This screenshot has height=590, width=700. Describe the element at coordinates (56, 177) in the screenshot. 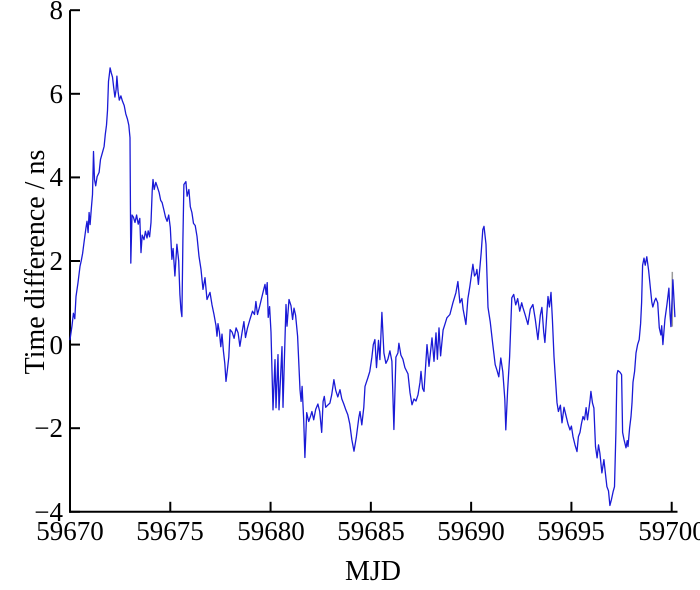

I see `y-tick-label-4: 4` at that location.